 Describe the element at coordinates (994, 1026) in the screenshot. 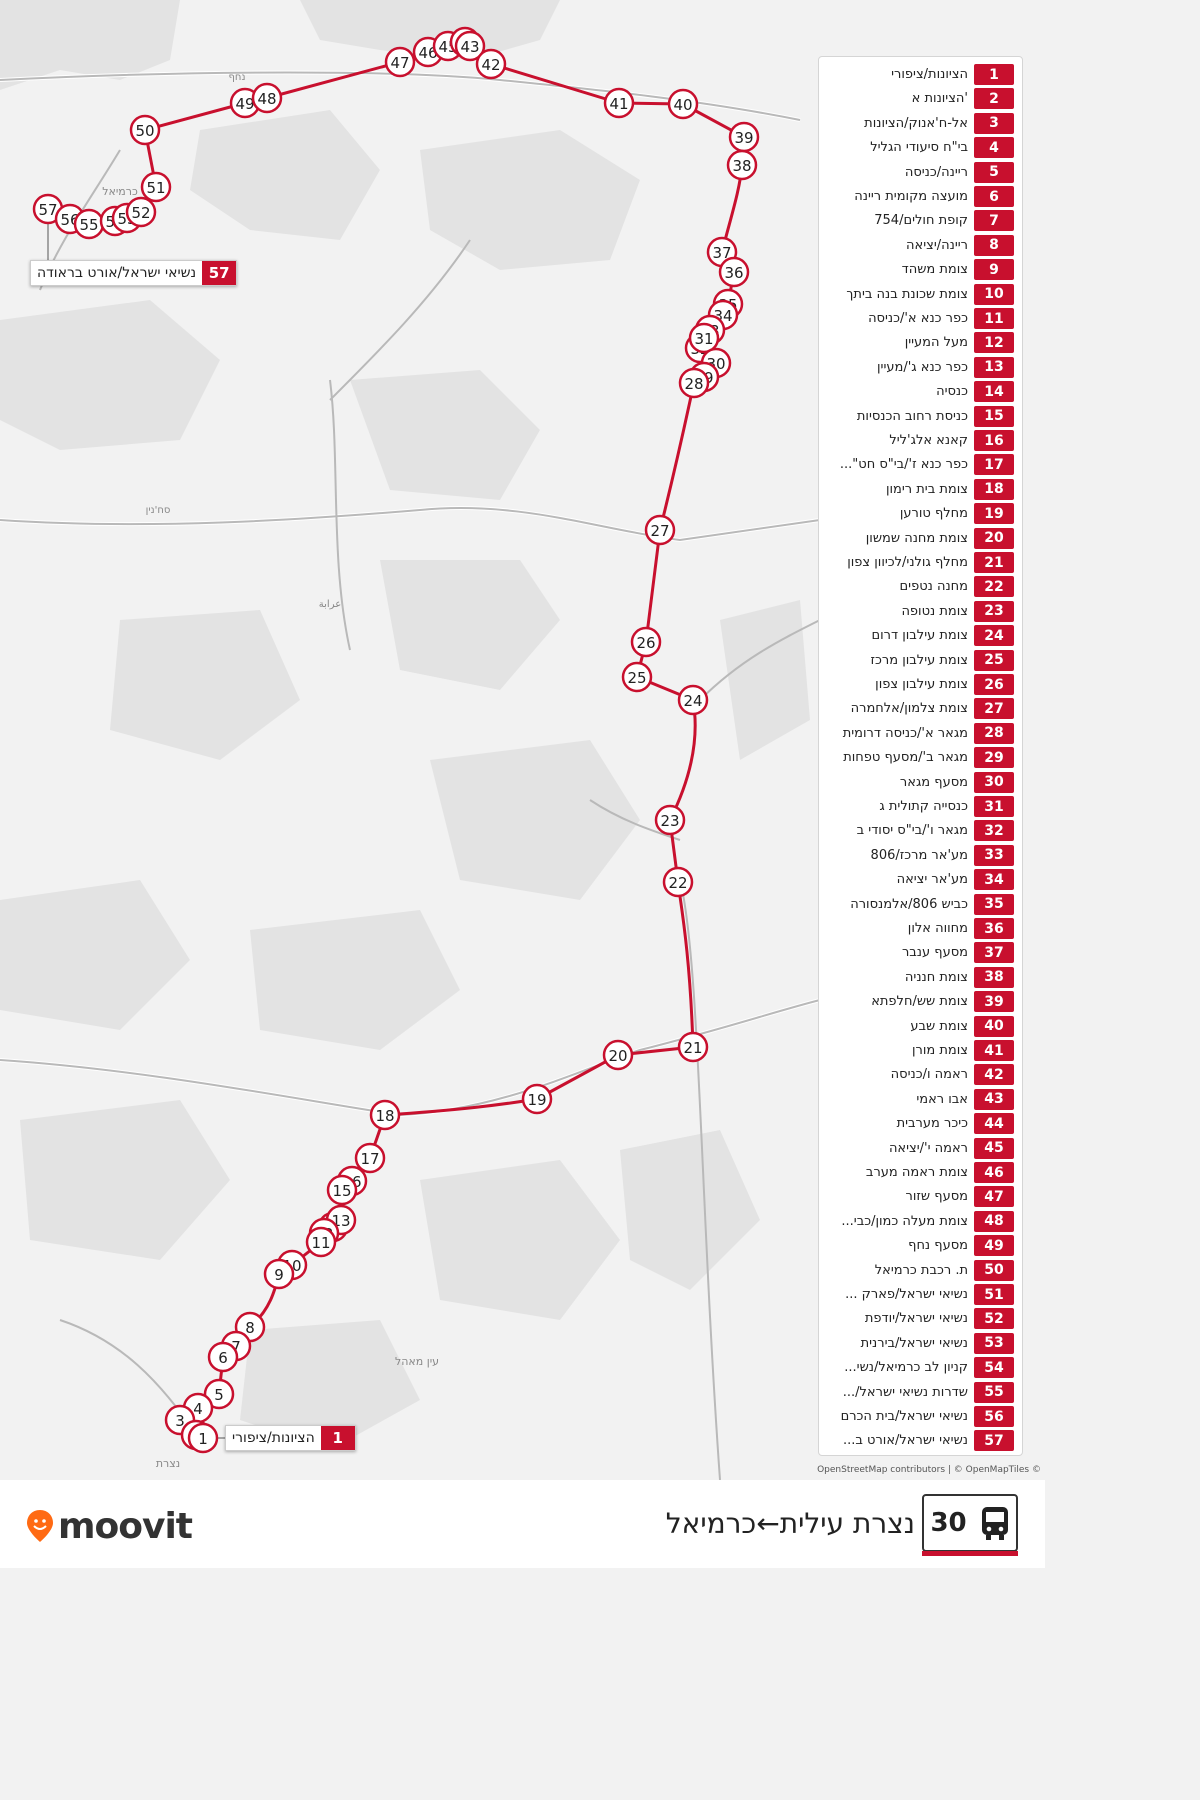

I see `stop-number-badge: 40` at that location.